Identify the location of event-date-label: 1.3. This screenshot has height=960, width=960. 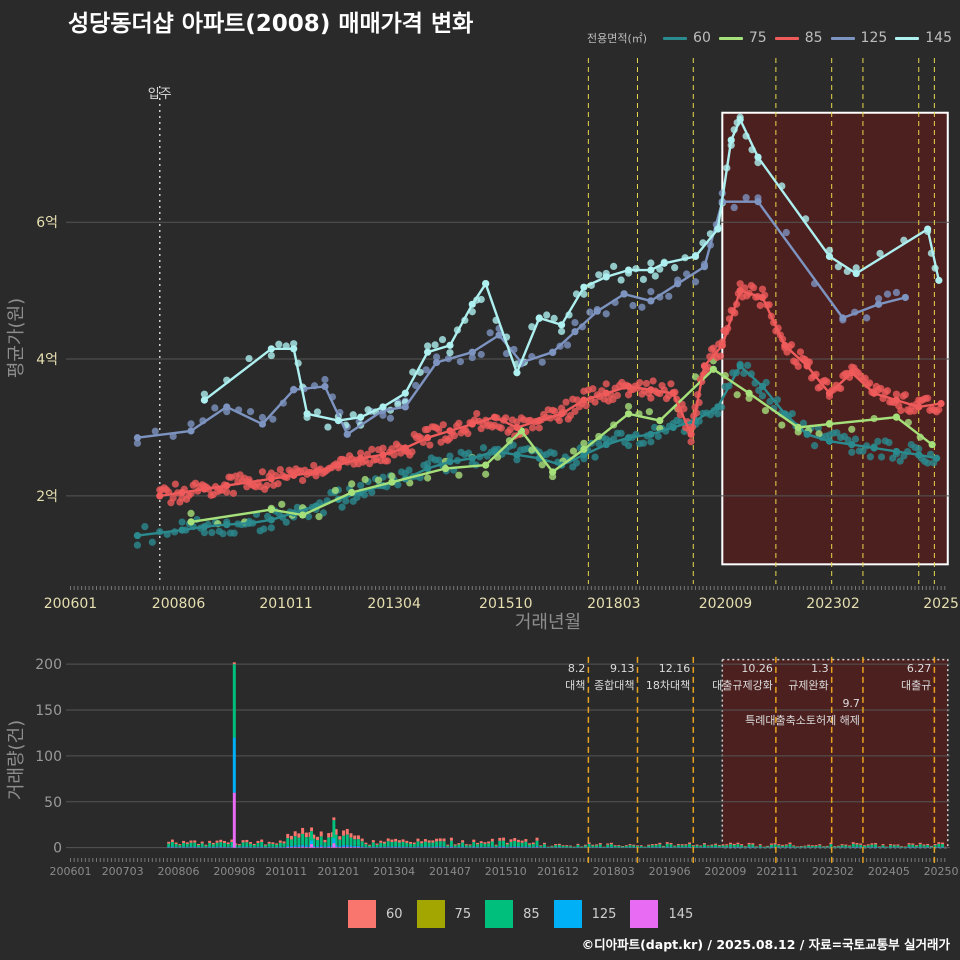
(820, 668).